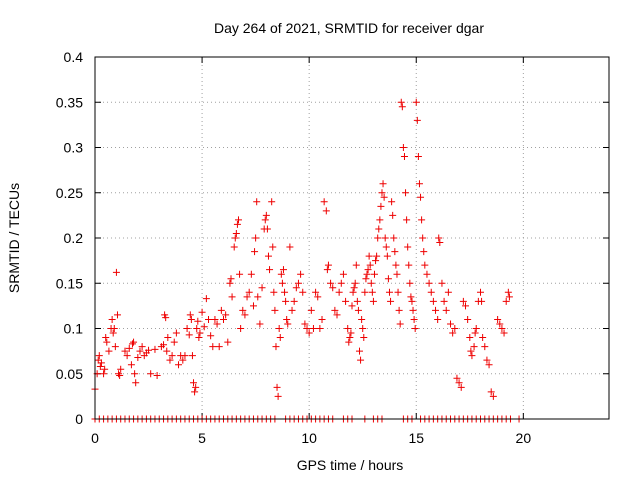 The height and width of the screenshot is (480, 640). I want to click on x-tick-label: 0, so click(95, 438).